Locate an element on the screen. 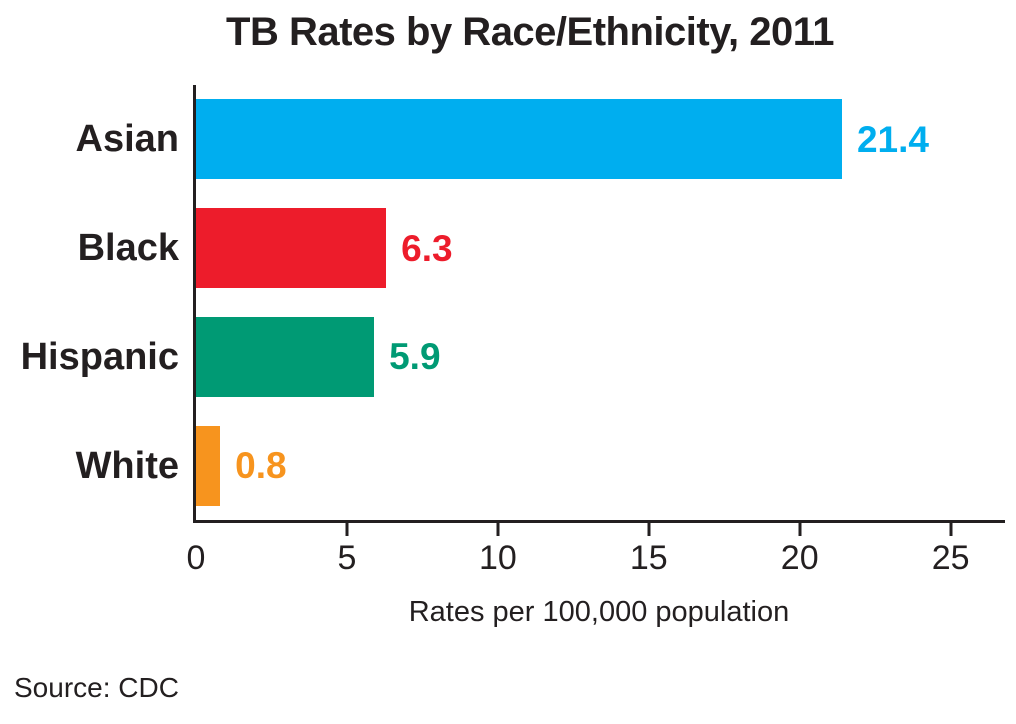  value-label-white: 0.8 is located at coordinates (261, 466).